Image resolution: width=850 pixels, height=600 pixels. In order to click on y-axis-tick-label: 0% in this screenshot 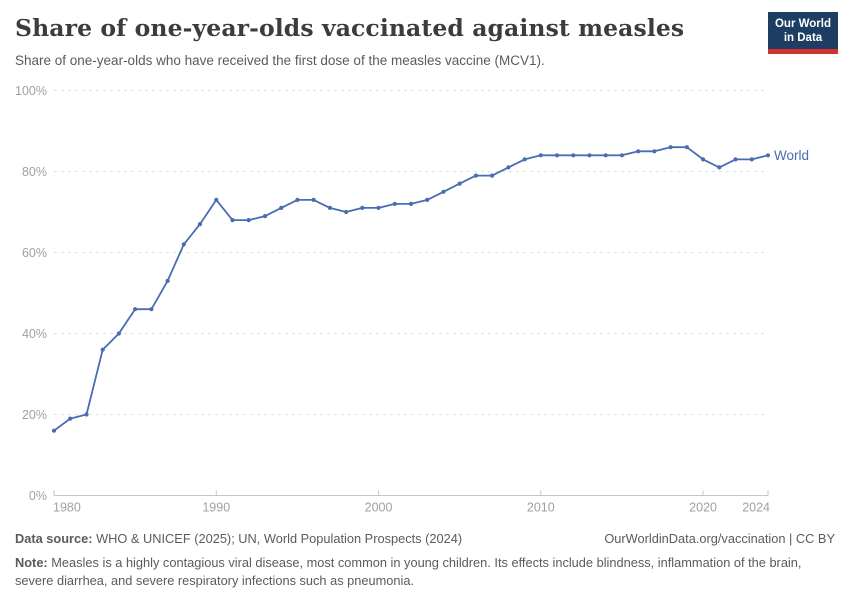, I will do `click(38, 496)`.